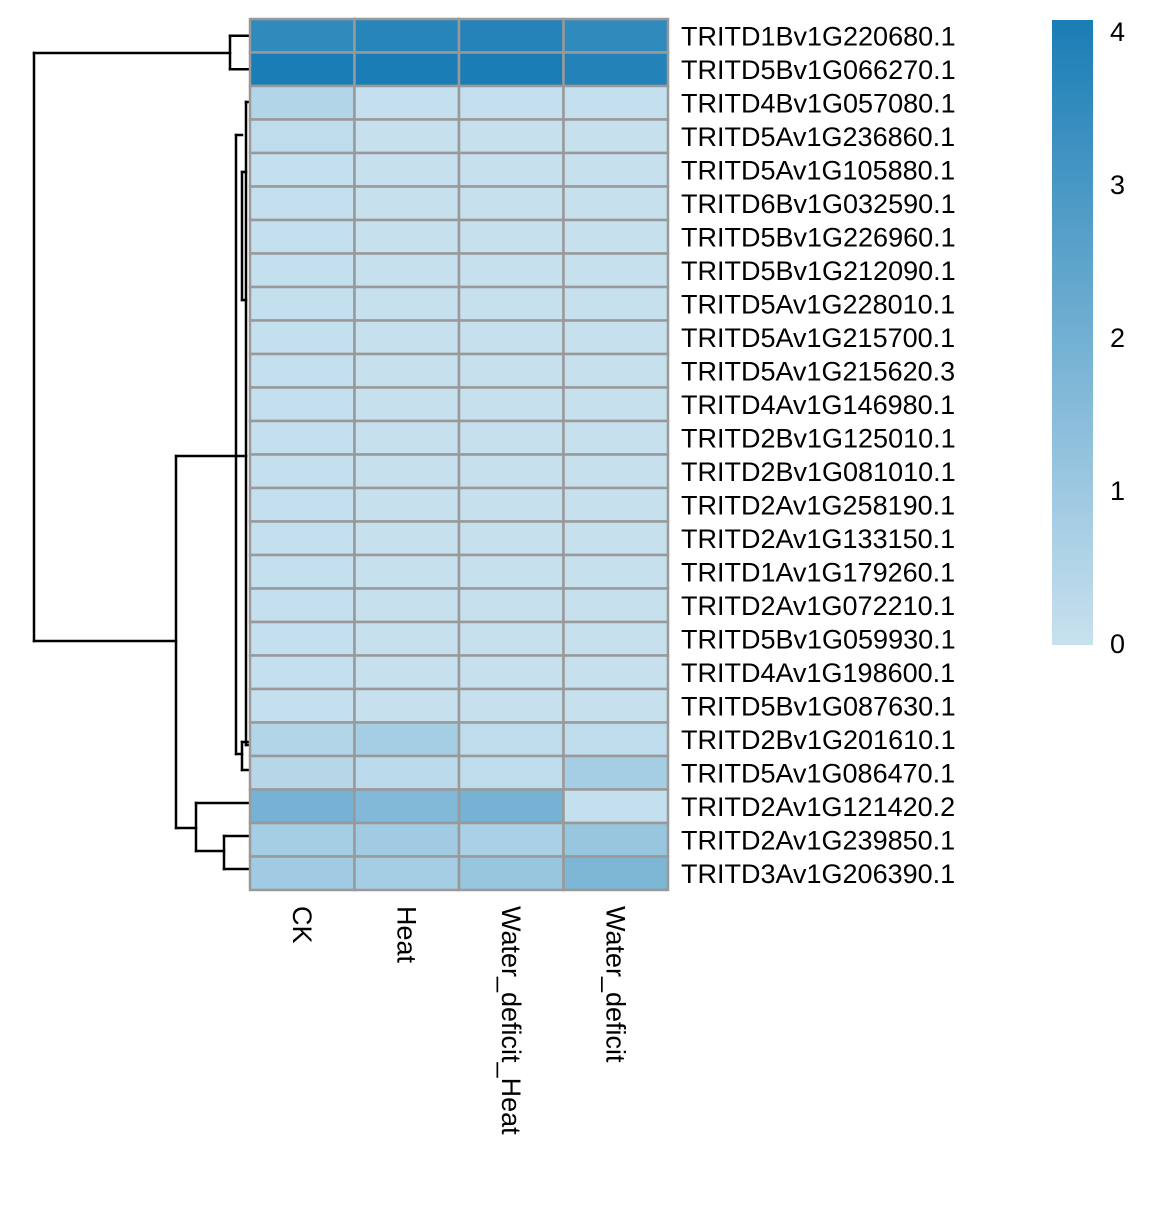 This screenshot has width=1170, height=1211. Describe the element at coordinates (818, 438) in the screenshot. I see `row-label: TRITD2Bv1G125010.1` at that location.